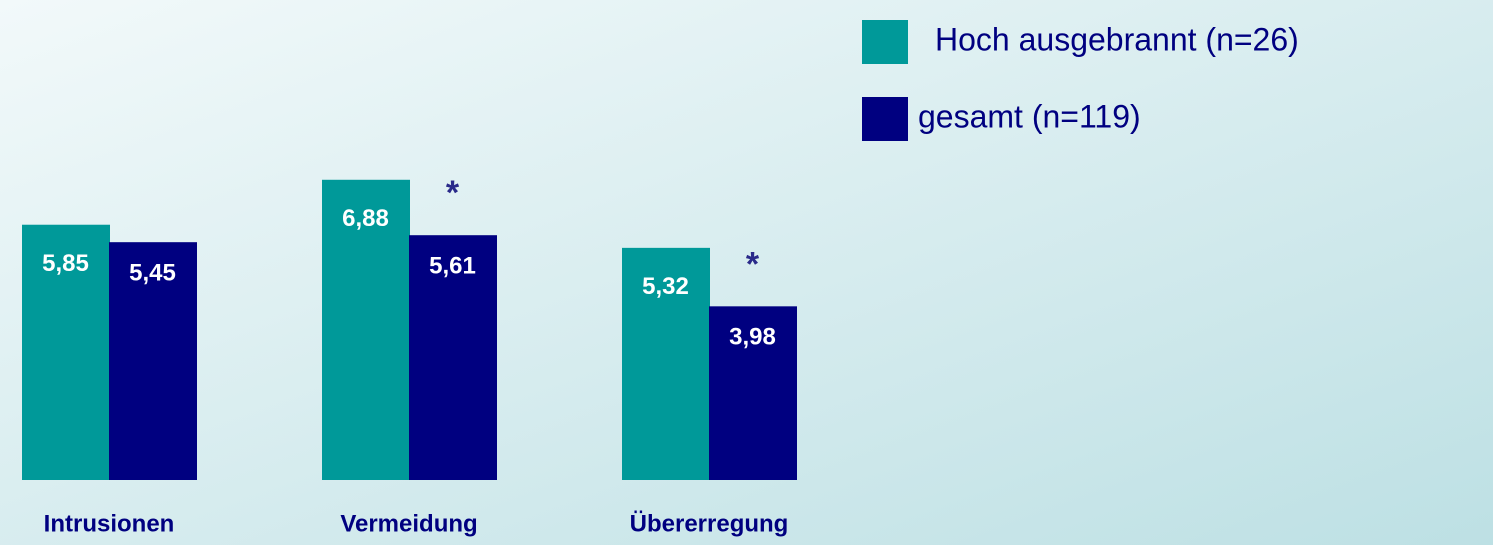 The width and height of the screenshot is (1493, 545). Describe the element at coordinates (1029, 116) in the screenshot. I see `legend-label: gesamt (n=119)` at that location.